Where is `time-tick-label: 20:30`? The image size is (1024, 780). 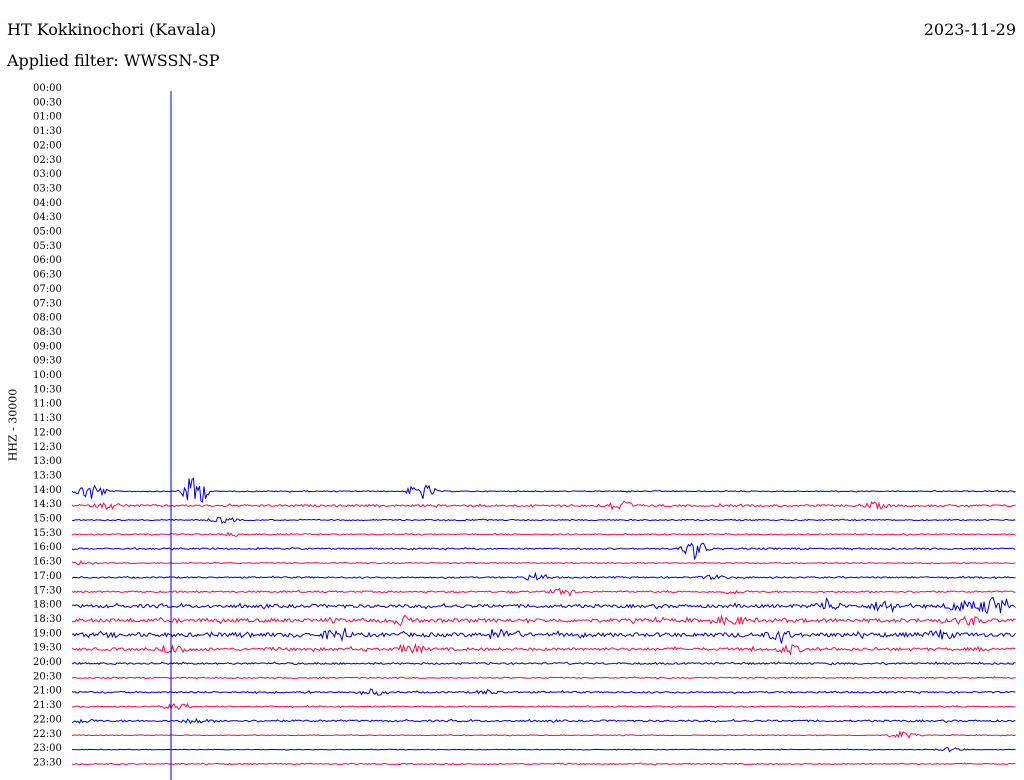
time-tick-label: 20:30 is located at coordinates (47, 676).